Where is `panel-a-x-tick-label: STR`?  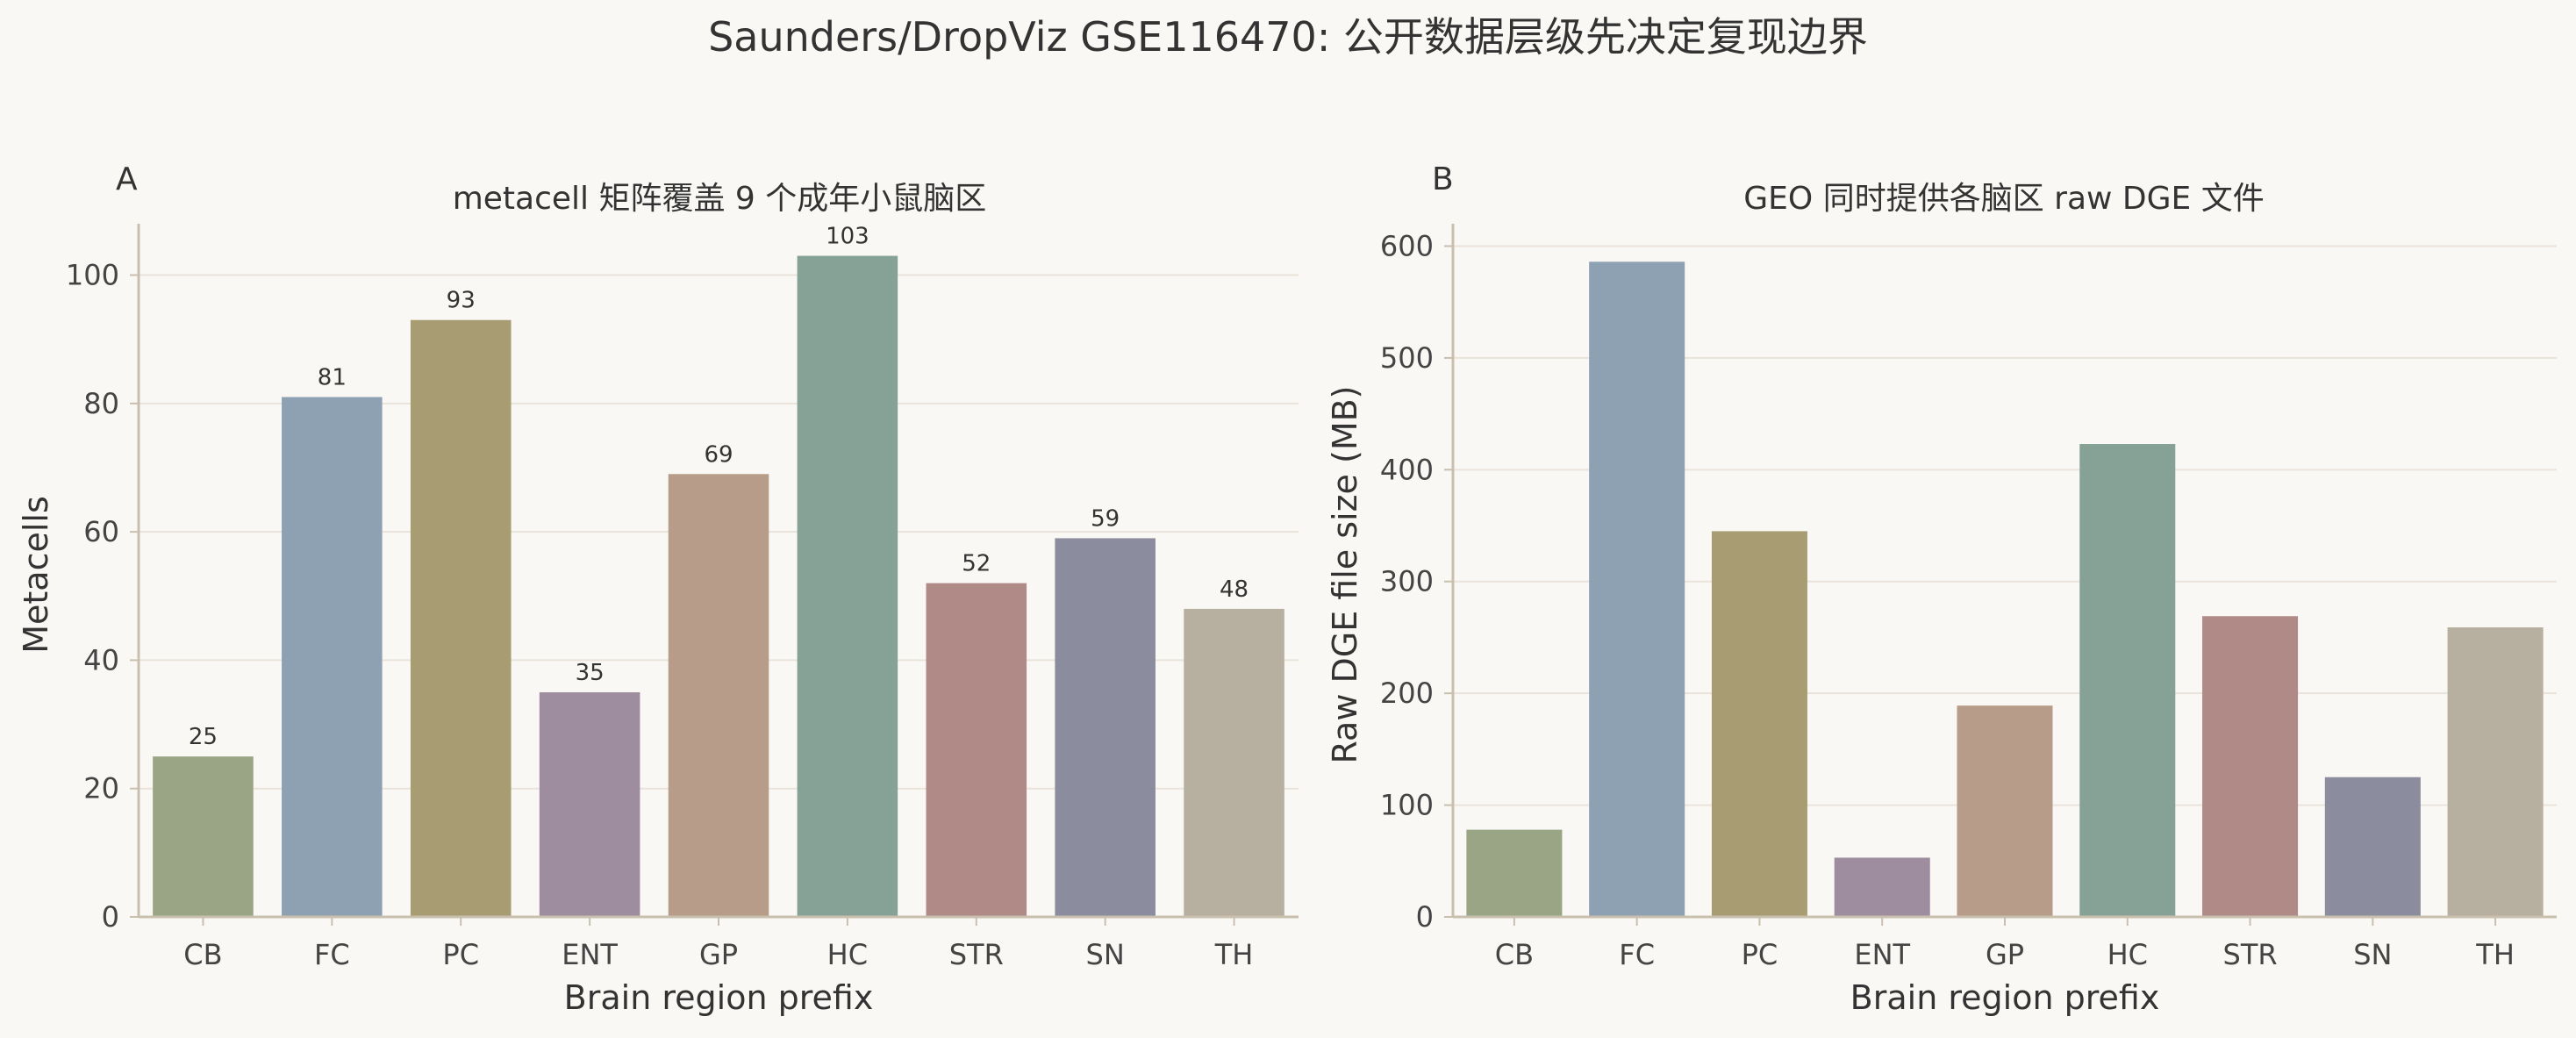
panel-a-x-tick-label: STR is located at coordinates (976, 955).